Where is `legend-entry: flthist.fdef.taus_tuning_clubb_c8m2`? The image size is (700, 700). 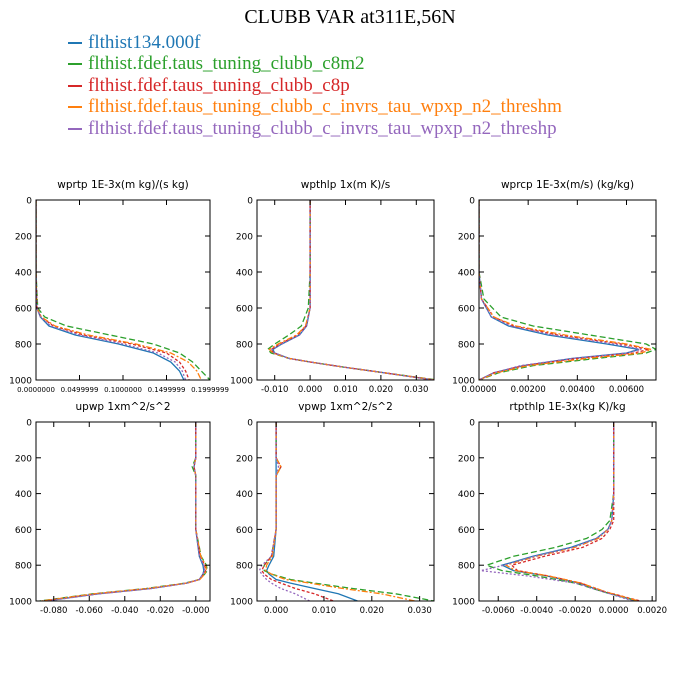 legend-entry: flthist.fdef.taus_tuning_clubb_c8m2 is located at coordinates (315, 64).